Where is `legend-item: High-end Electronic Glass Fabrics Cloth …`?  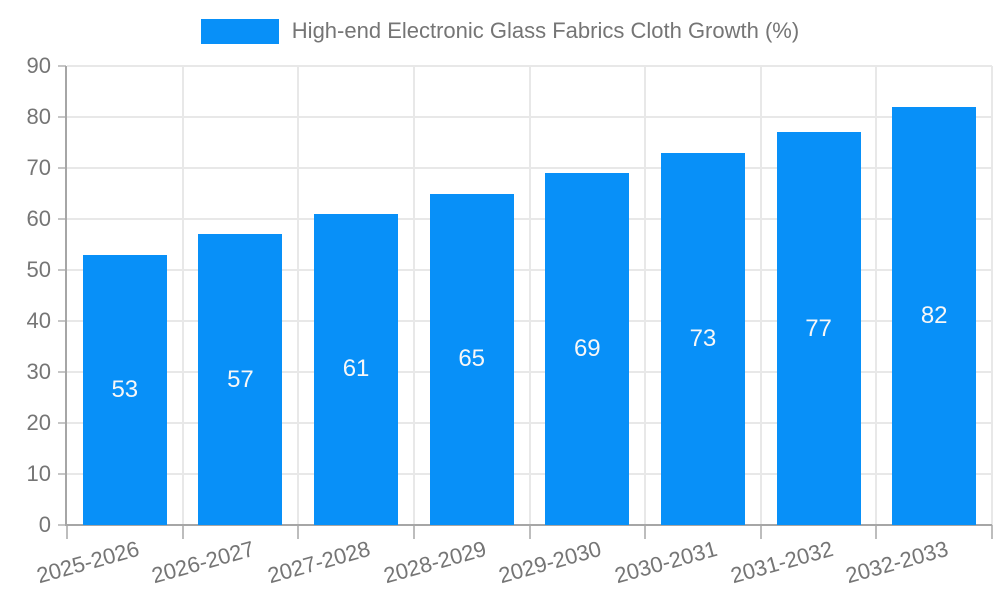 legend-item: High-end Electronic Glass Fabrics Cloth … is located at coordinates (500, 31).